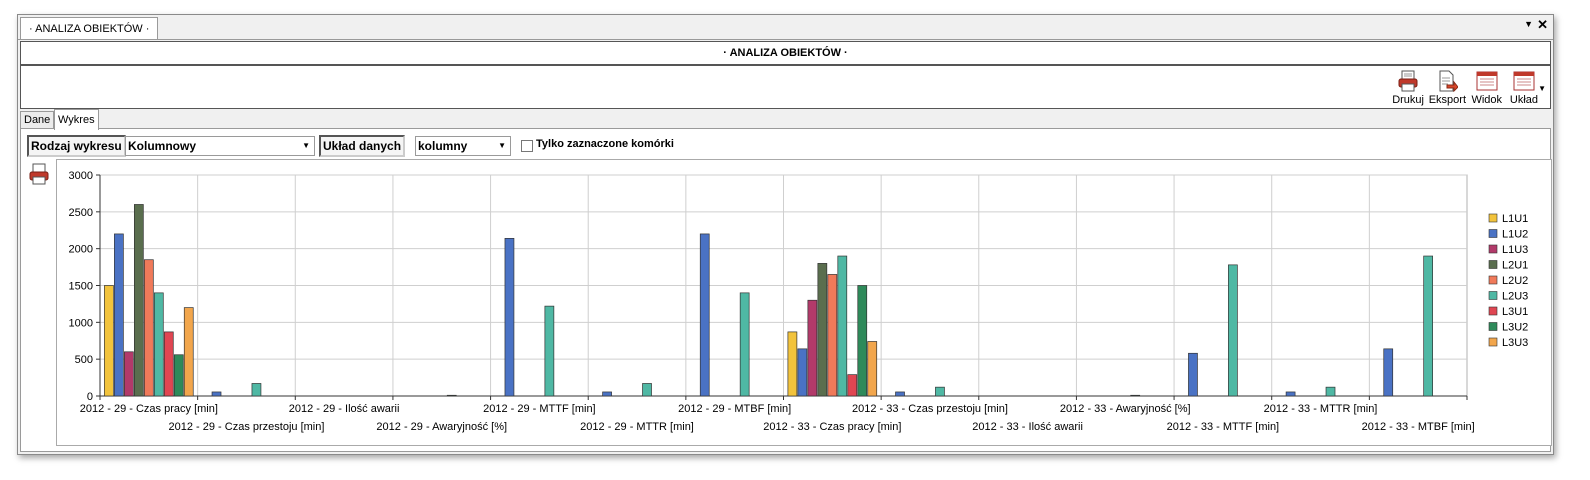  What do you see at coordinates (502, 145) in the screenshot?
I see `chevron-down-icon: ▼` at bounding box center [502, 145].